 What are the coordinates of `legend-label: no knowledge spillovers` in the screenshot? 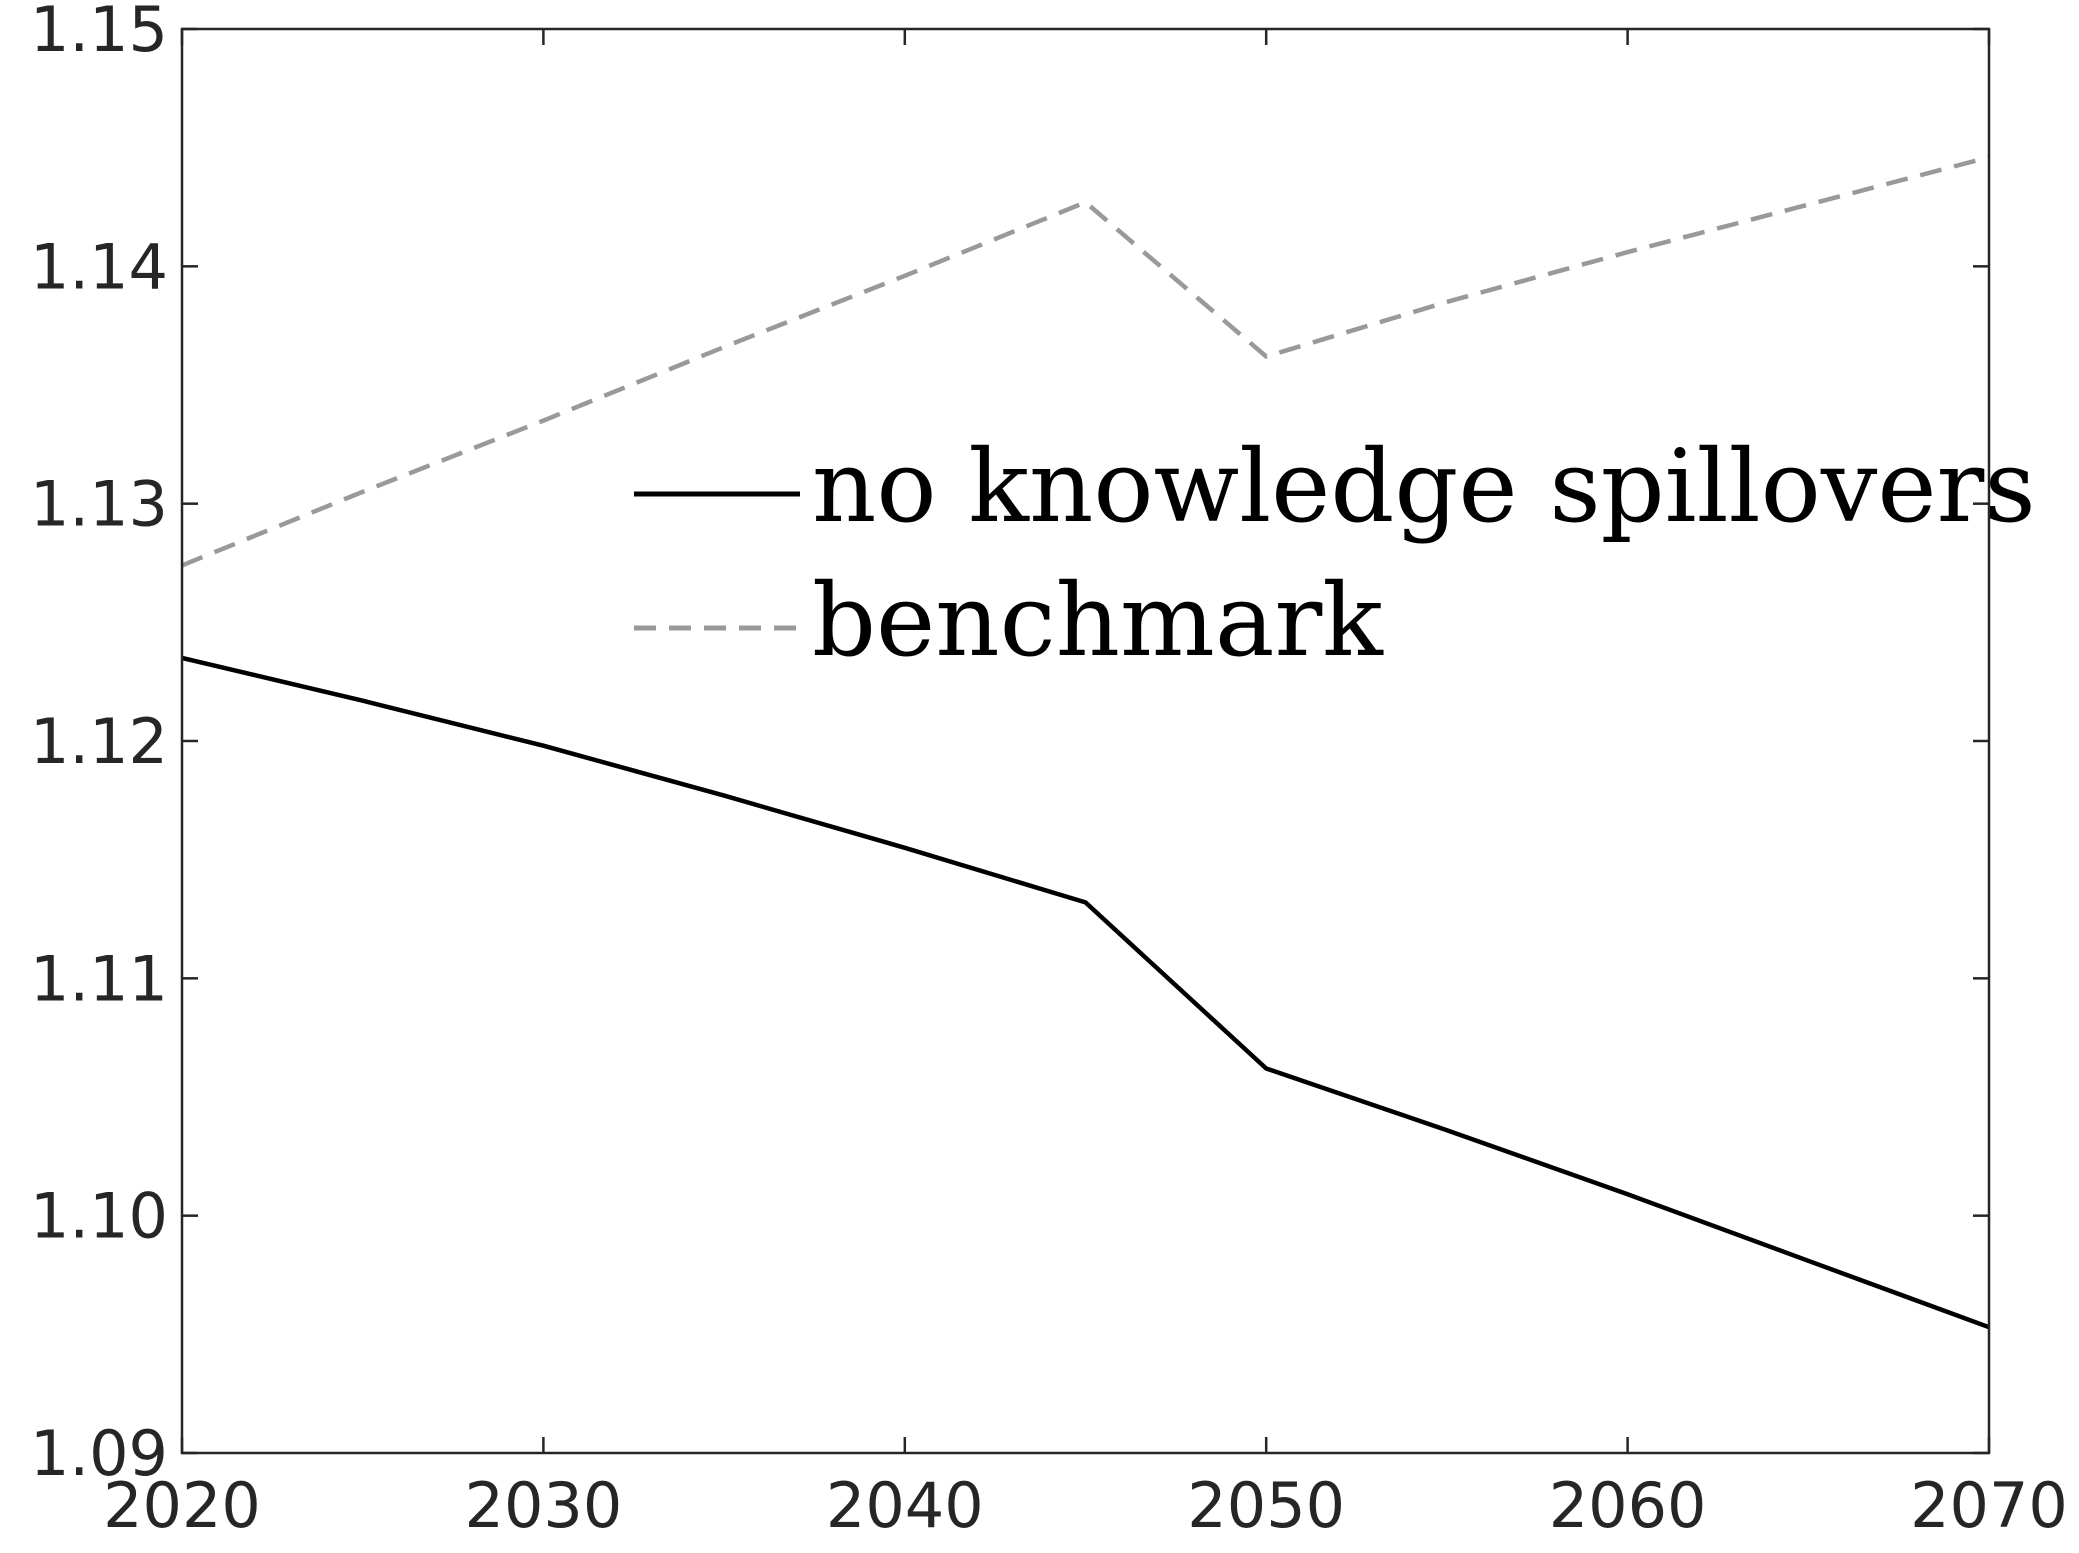 It's located at (1424, 486).